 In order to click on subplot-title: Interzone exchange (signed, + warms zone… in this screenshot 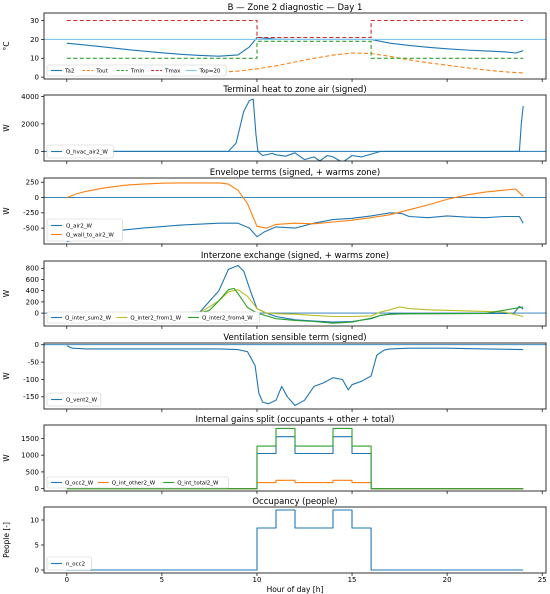, I will do `click(295, 256)`.